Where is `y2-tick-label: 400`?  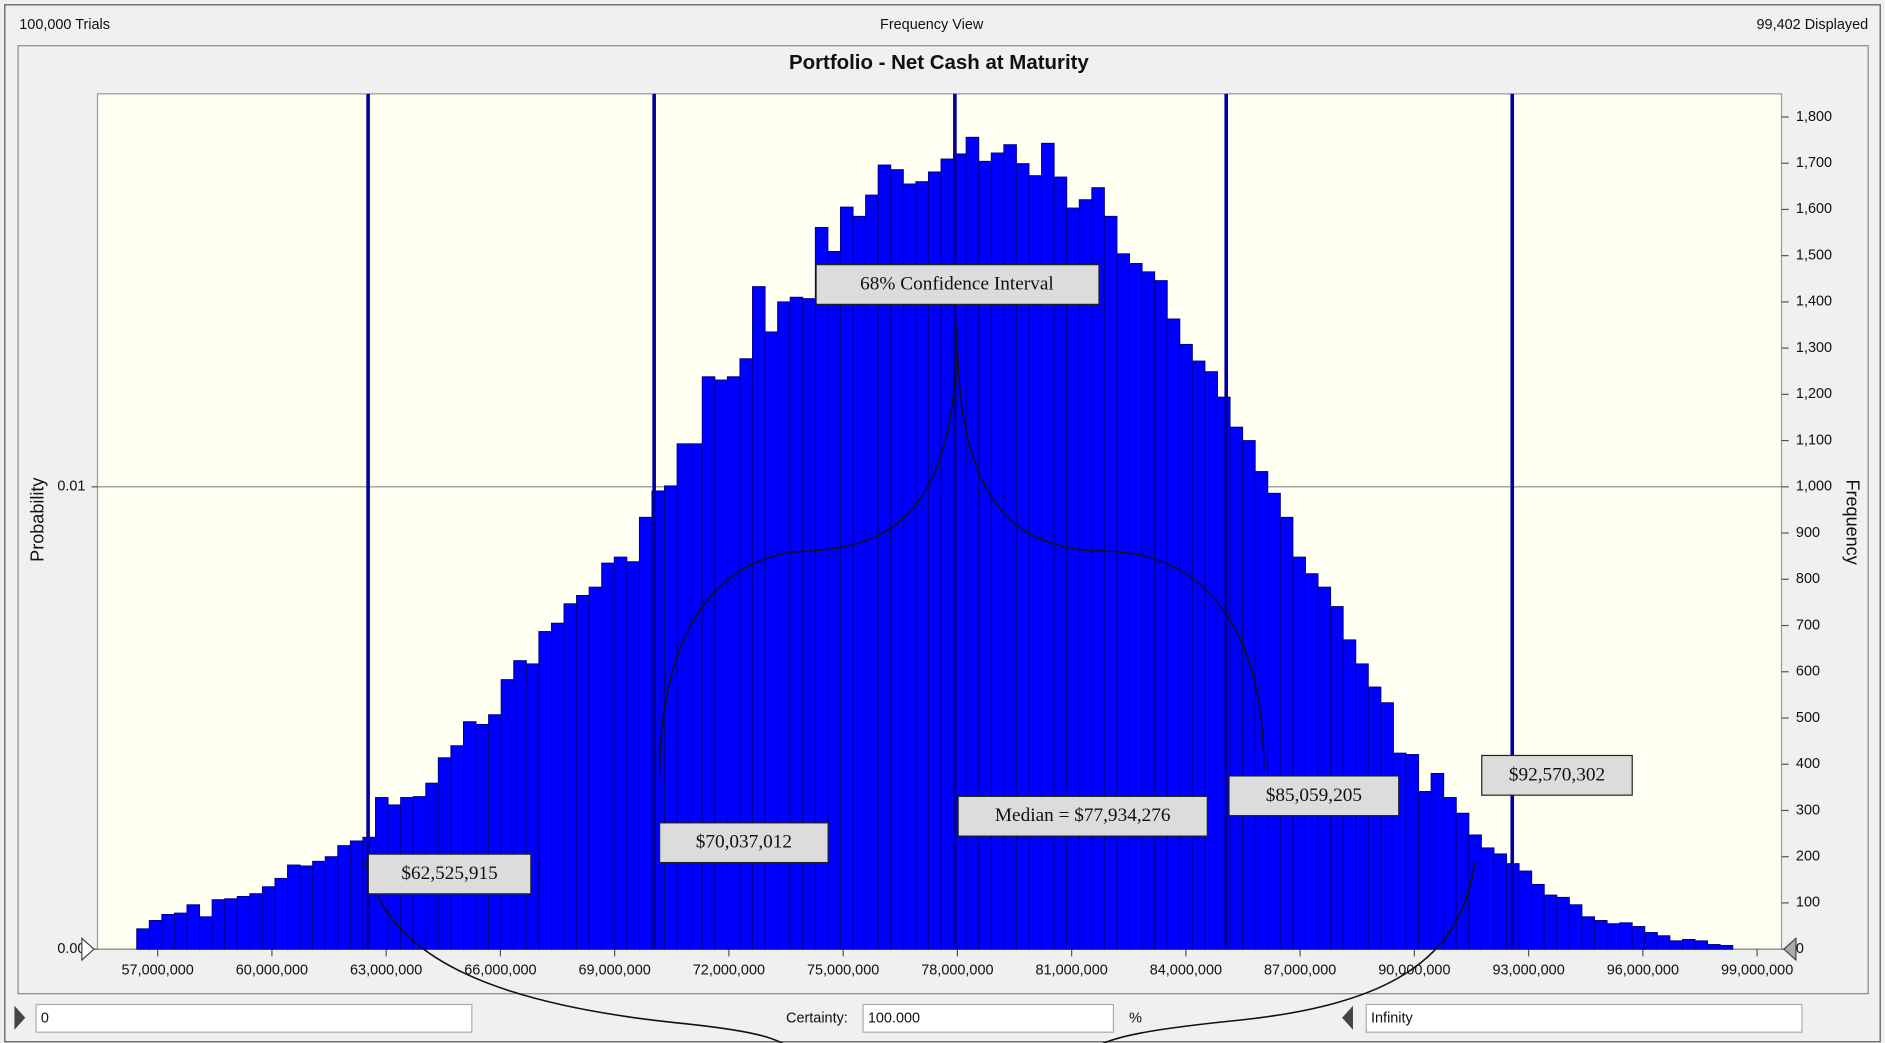 y2-tick-label: 400 is located at coordinates (1808, 764).